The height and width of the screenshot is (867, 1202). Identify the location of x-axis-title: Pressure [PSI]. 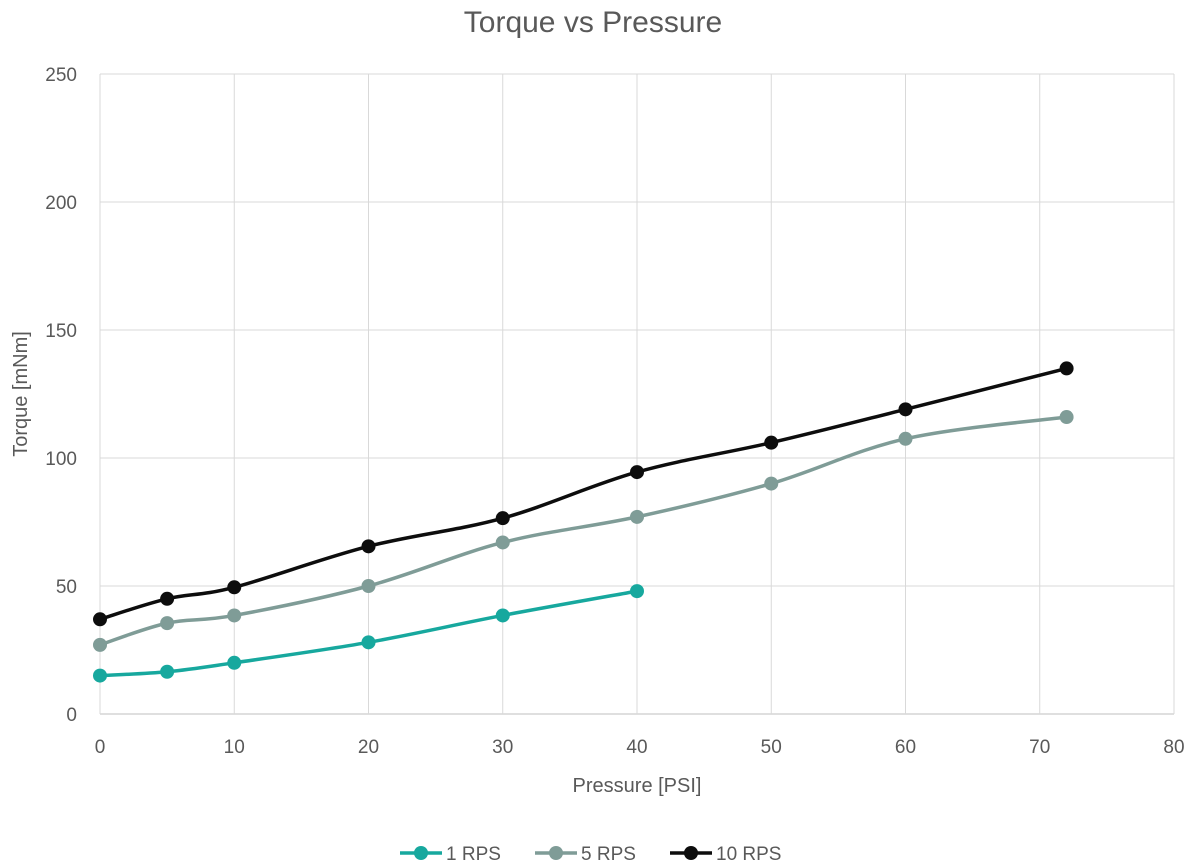
(637, 786).